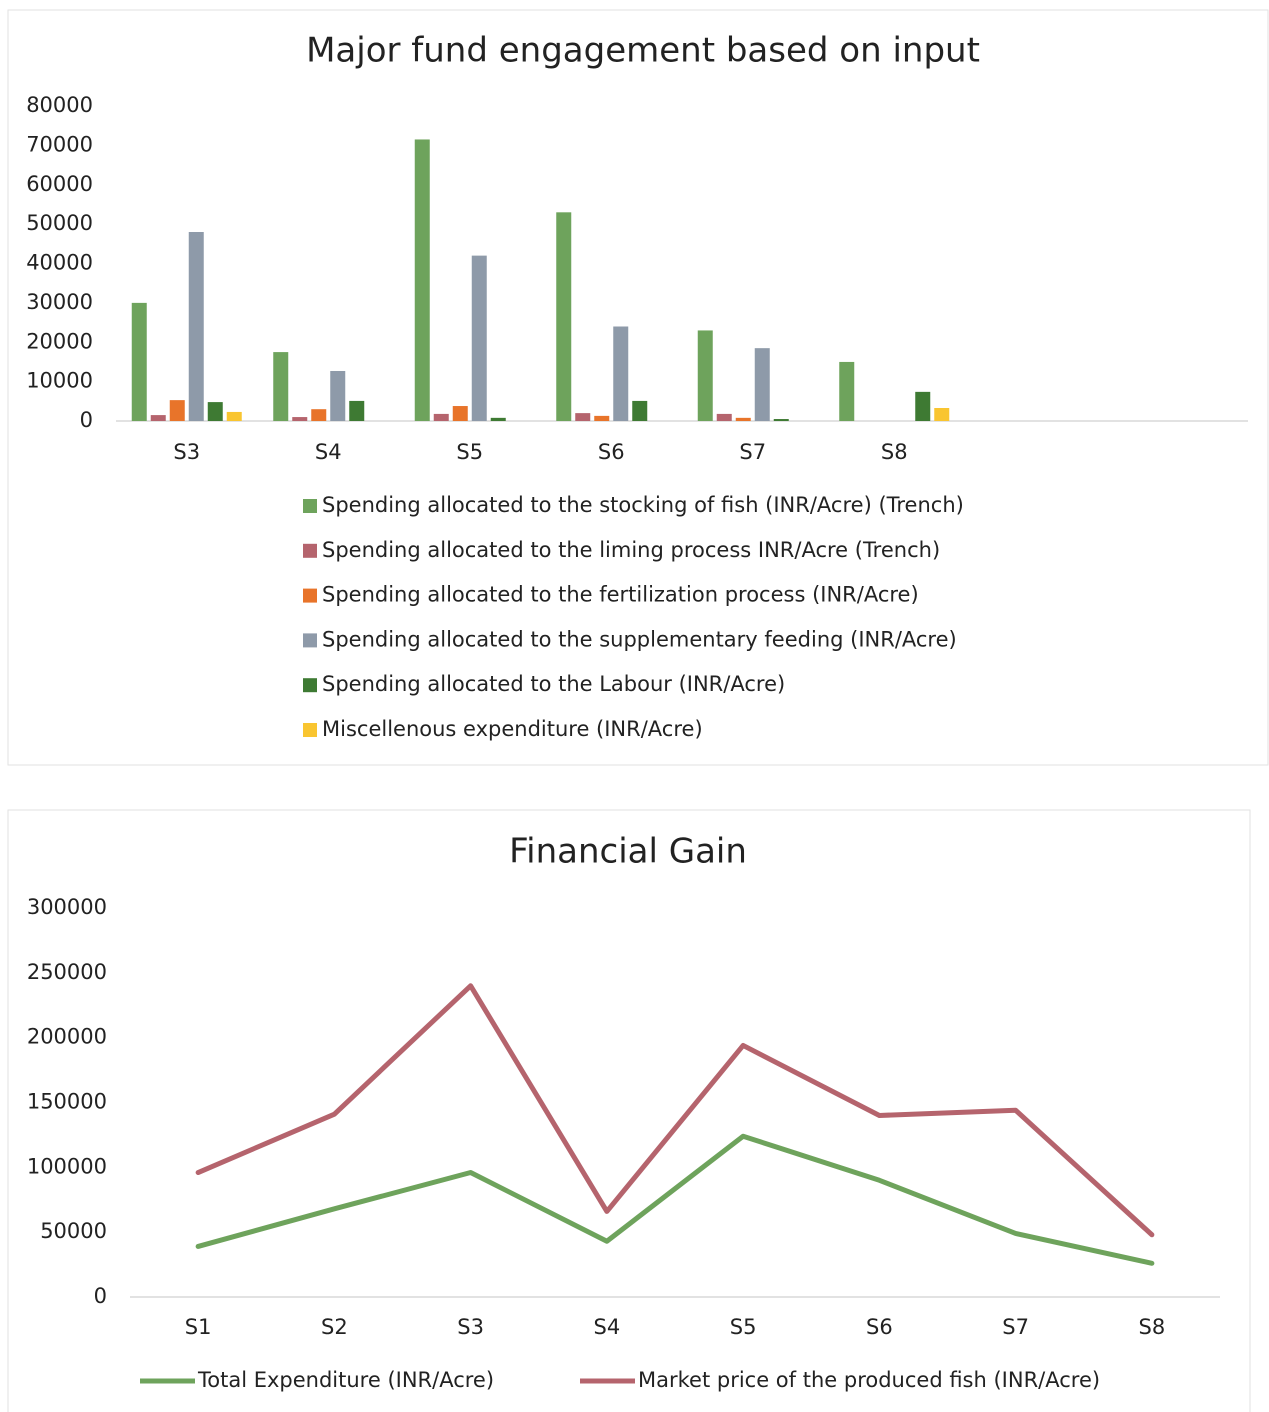  What do you see at coordinates (512, 729) in the screenshot?
I see `legend-label: Miscellenous expenditure (INR/Acre)` at bounding box center [512, 729].